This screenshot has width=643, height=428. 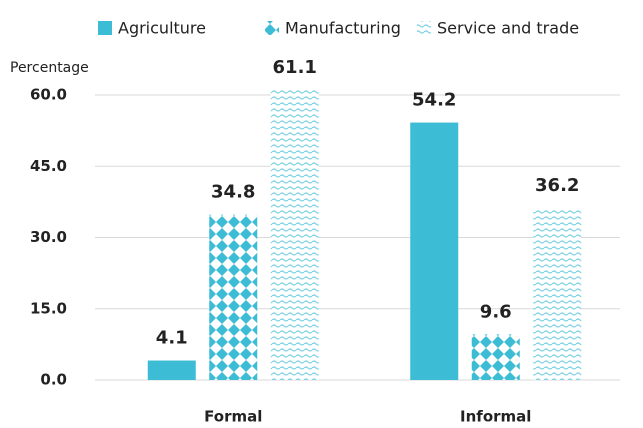 I want to click on y-tick-label: 0.0, so click(x=53, y=380).